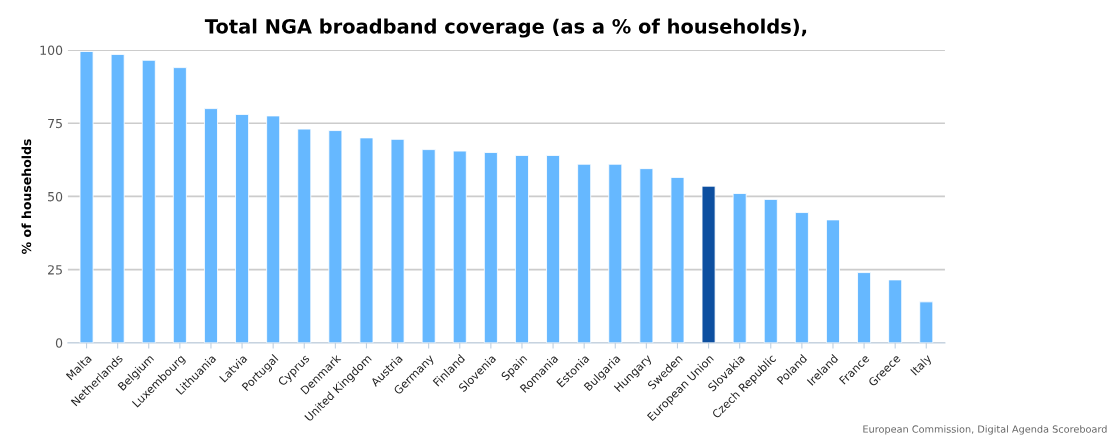 Image resolution: width=1113 pixels, height=439 pixels. What do you see at coordinates (51, 50) in the screenshot?
I see `y-tick-label: 100` at bounding box center [51, 50].